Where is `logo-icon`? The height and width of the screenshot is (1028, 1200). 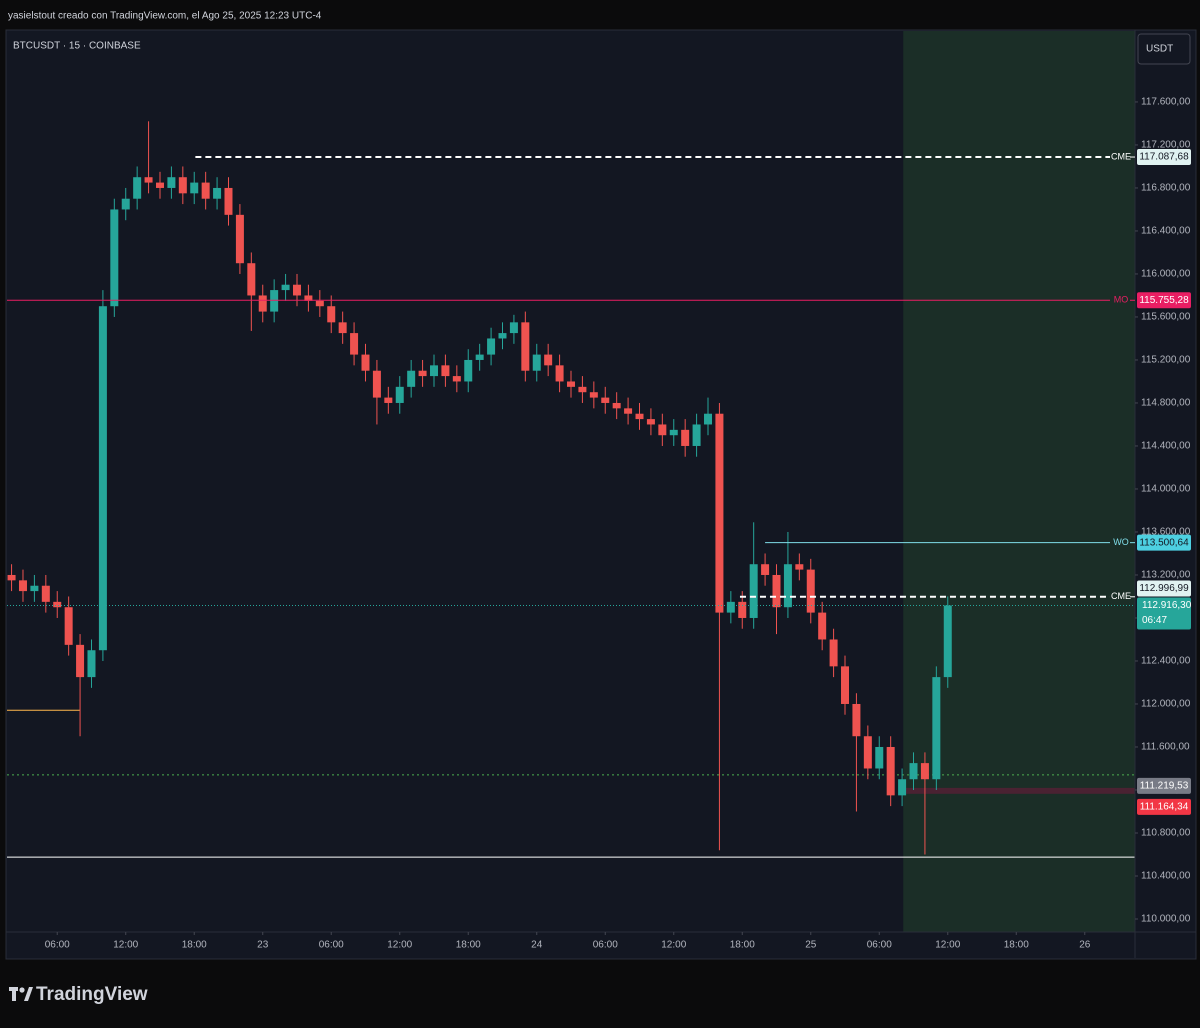 logo-icon is located at coordinates (21, 994).